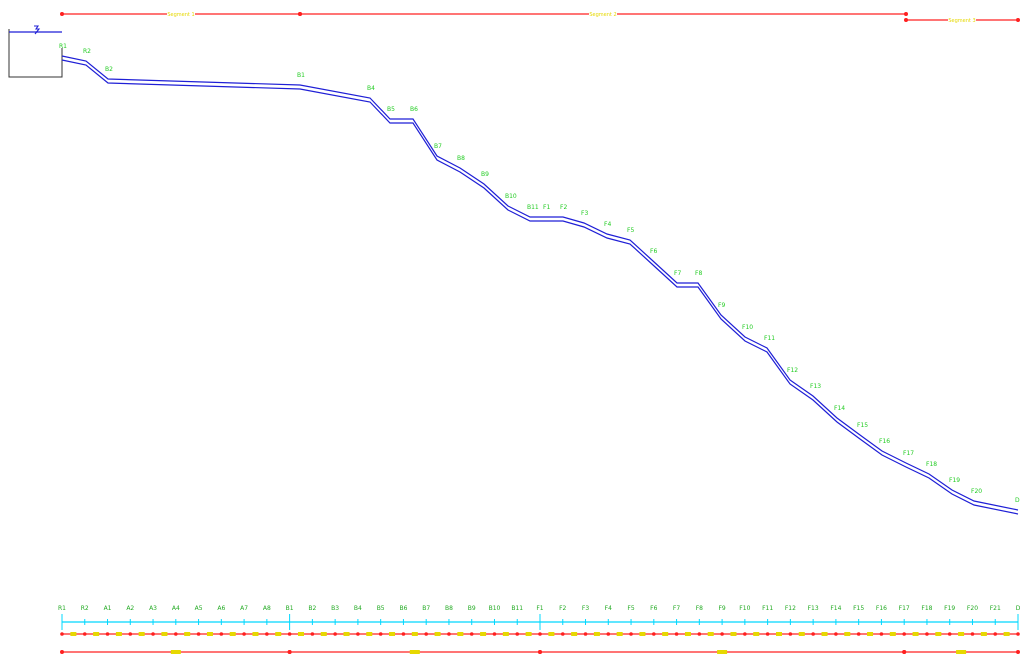  What do you see at coordinates (551, 634) in the screenshot?
I see `segment-marker-f1` at bounding box center [551, 634].